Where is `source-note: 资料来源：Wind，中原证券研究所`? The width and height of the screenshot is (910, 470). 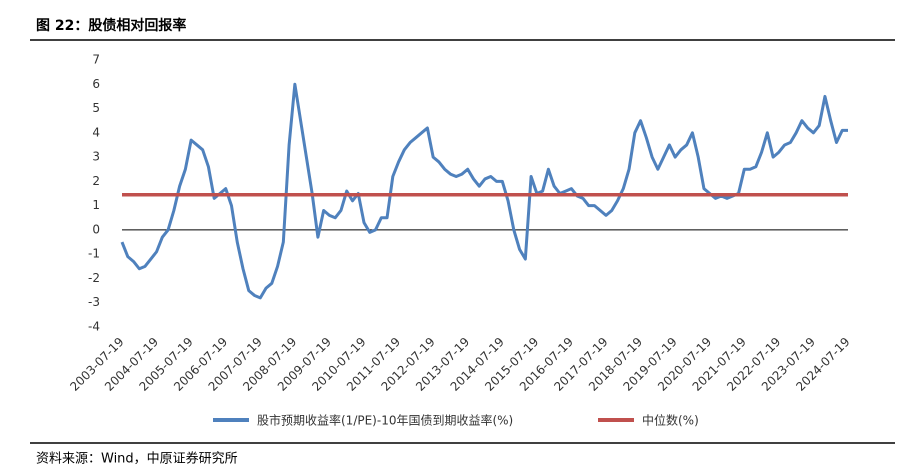 source-note: 资料来源：Wind，中原证券研究所 is located at coordinates (137, 459).